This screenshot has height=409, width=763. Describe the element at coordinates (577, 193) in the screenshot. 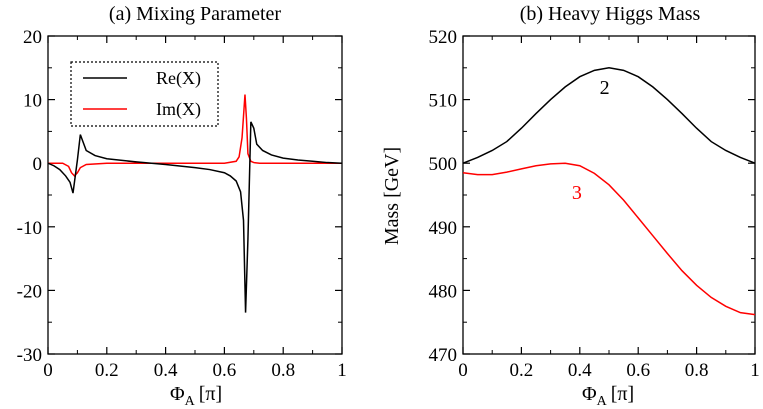

I see `curve-label-3: 3` at that location.